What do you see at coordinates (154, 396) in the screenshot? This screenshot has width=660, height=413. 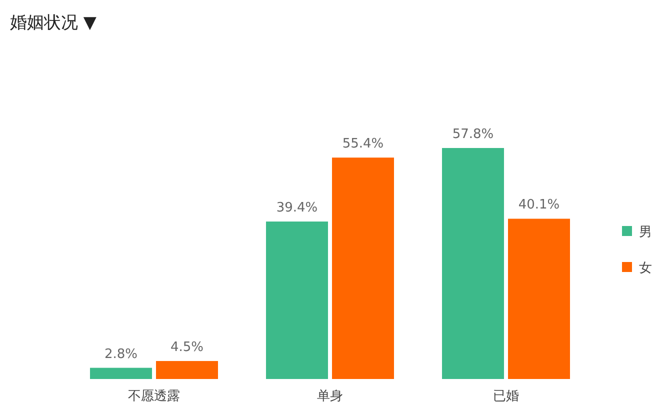 I see `x-tick-label: 不愿透露` at bounding box center [154, 396].